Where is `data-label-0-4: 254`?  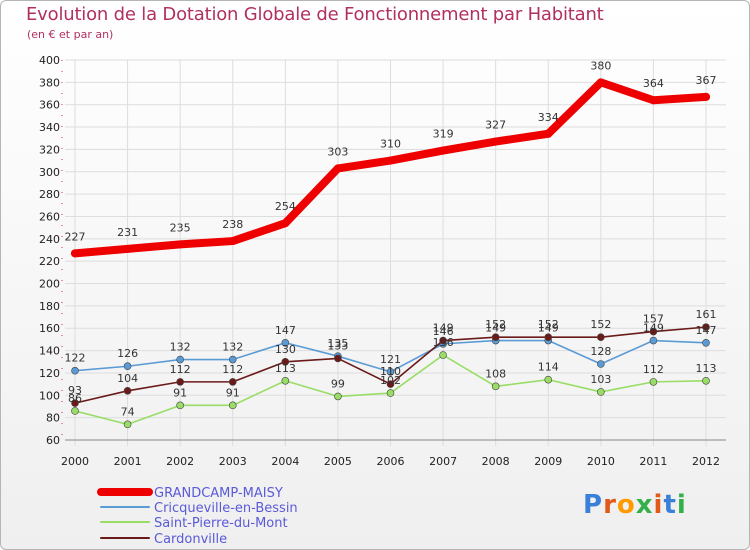 data-label-0-4: 254 is located at coordinates (285, 206).